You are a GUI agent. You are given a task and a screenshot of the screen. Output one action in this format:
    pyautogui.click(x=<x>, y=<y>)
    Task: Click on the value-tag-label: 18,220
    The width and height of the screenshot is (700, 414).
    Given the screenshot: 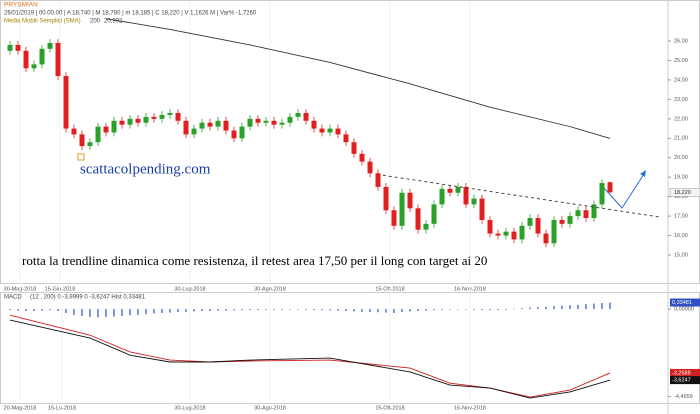 What is the action you would take?
    pyautogui.click(x=682, y=193)
    